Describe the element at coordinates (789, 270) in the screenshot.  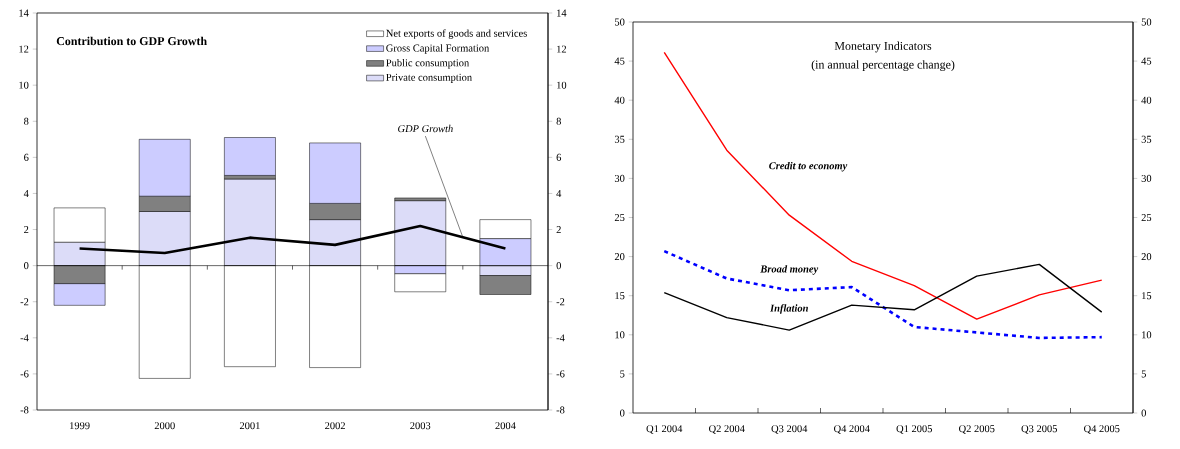
I see `series-label: Broad money` at that location.